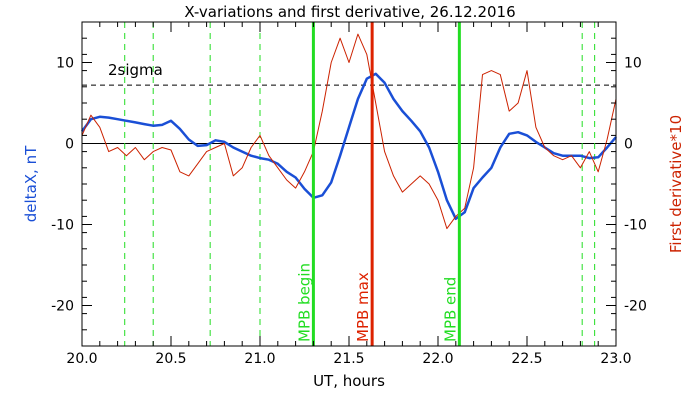  What do you see at coordinates (135, 70) in the screenshot?
I see `sigma-label: 2sigma` at bounding box center [135, 70].